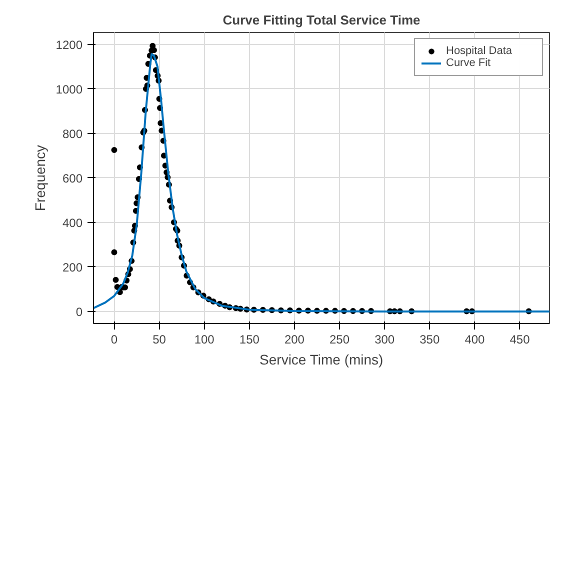  Describe the element at coordinates (72, 133) in the screenshot. I see `y-tick-label: 800` at that location.